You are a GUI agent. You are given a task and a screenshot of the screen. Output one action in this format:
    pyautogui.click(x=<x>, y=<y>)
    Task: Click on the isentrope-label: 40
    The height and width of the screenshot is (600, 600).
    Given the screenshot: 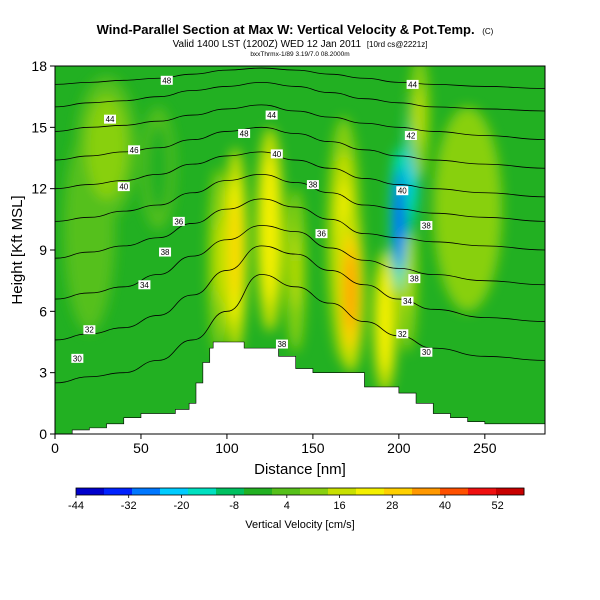 What is the action you would take?
    pyautogui.click(x=276, y=154)
    